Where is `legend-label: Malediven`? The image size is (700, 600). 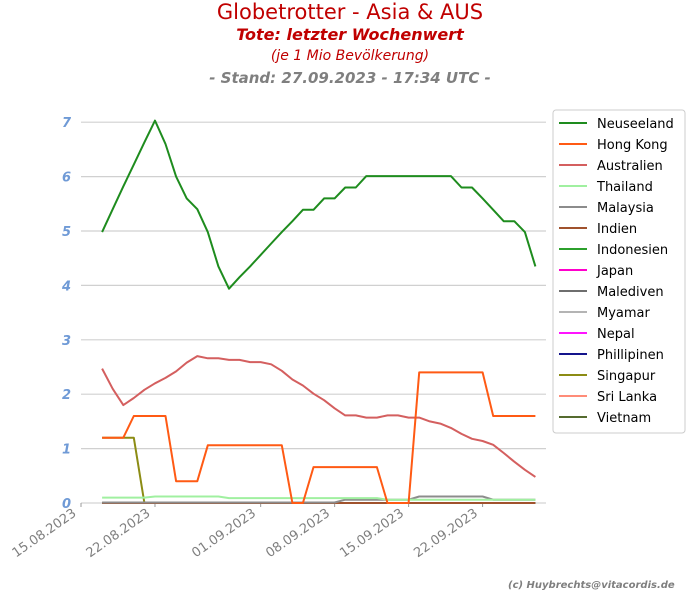
legend-label: Malediven is located at coordinates (630, 292).